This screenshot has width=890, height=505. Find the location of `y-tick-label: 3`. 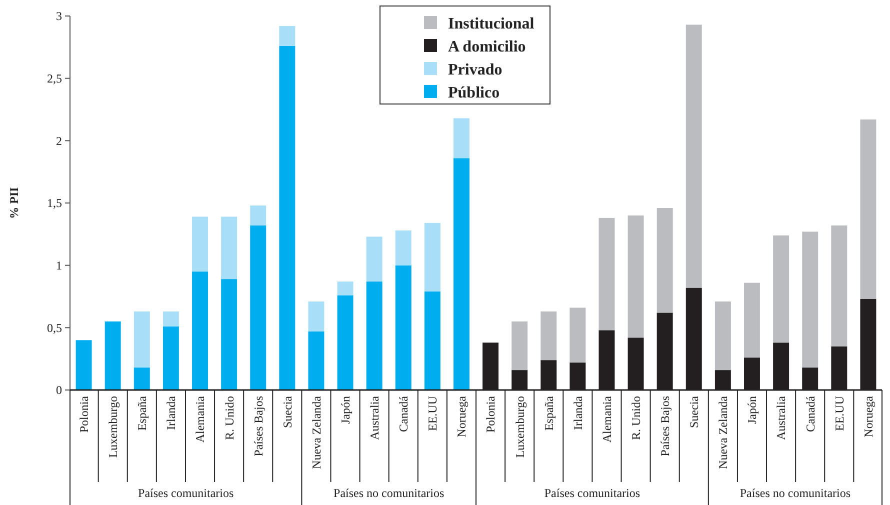

y-tick-label: 3 is located at coordinates (59, 16).